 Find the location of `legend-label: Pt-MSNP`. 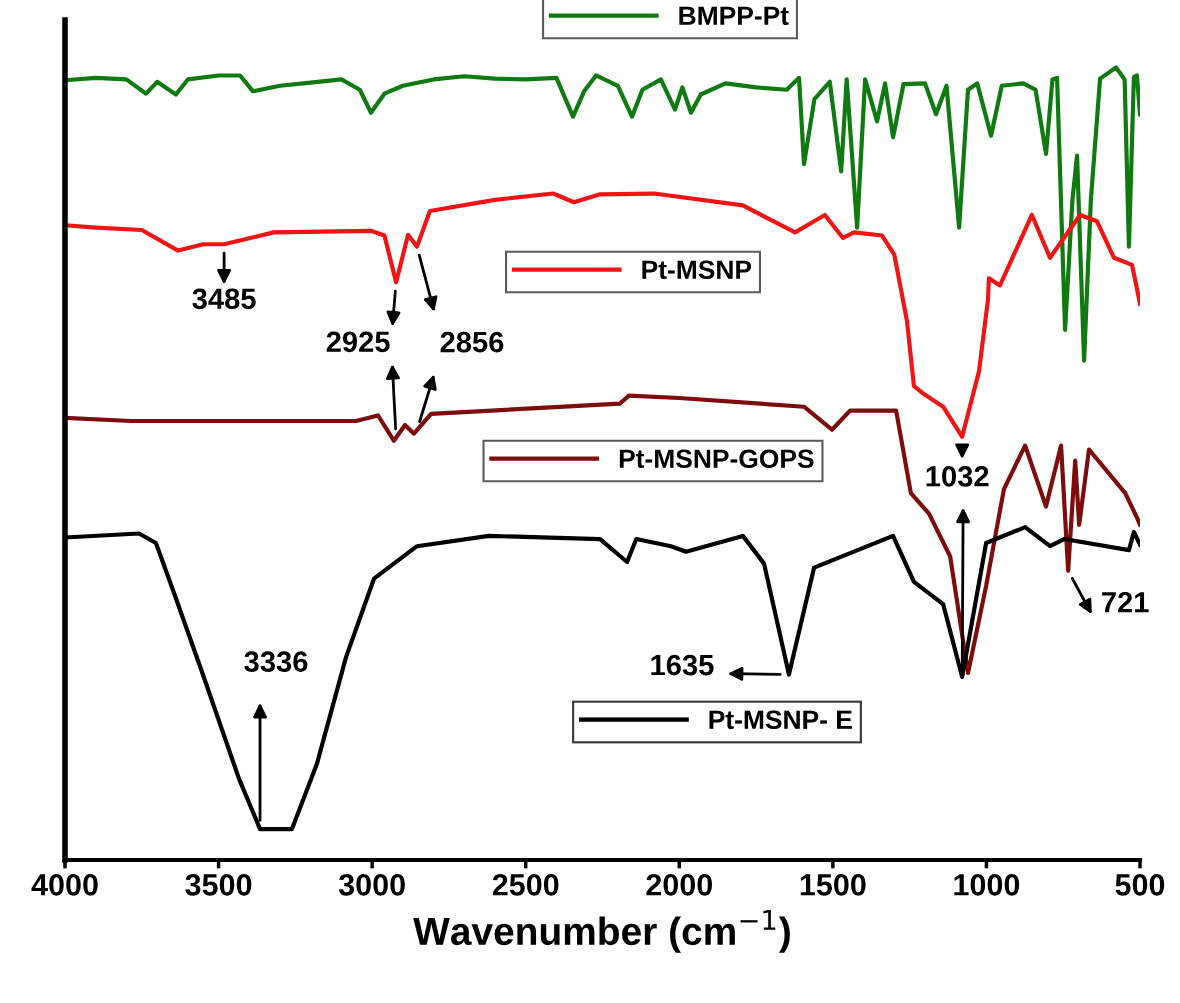

legend-label: Pt-MSNP is located at coordinates (697, 270).